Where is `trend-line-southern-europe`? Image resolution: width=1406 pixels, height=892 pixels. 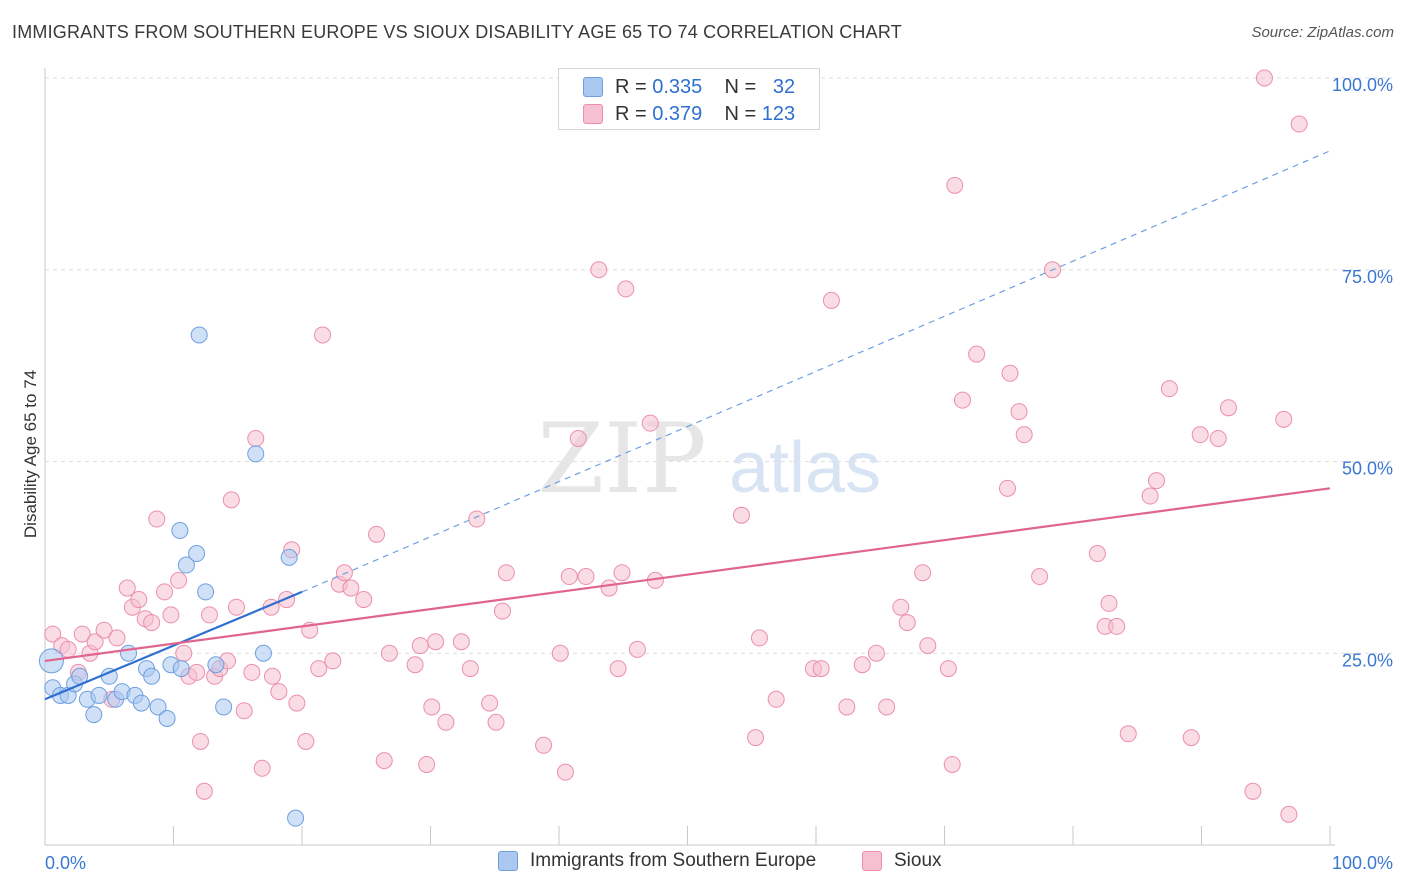
trend-line-southern-europe is located at coordinates (173, 645).